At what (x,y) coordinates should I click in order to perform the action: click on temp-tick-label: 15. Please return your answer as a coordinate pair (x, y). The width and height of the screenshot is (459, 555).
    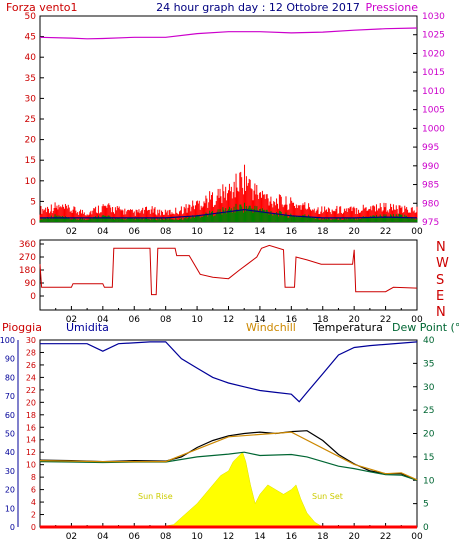
    Looking at the image, I should click on (428, 458).